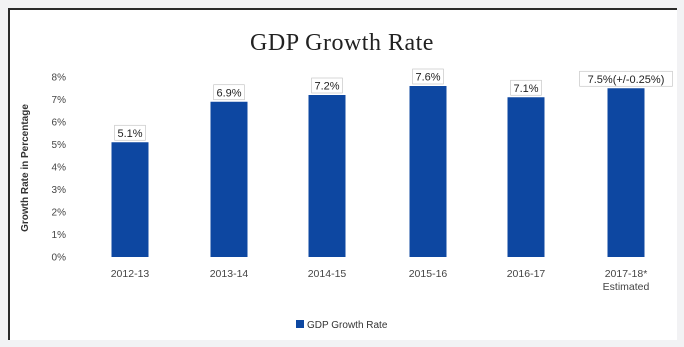 The image size is (684, 347). Describe the element at coordinates (59, 145) in the screenshot. I see `y-tick-label: 5%` at that location.